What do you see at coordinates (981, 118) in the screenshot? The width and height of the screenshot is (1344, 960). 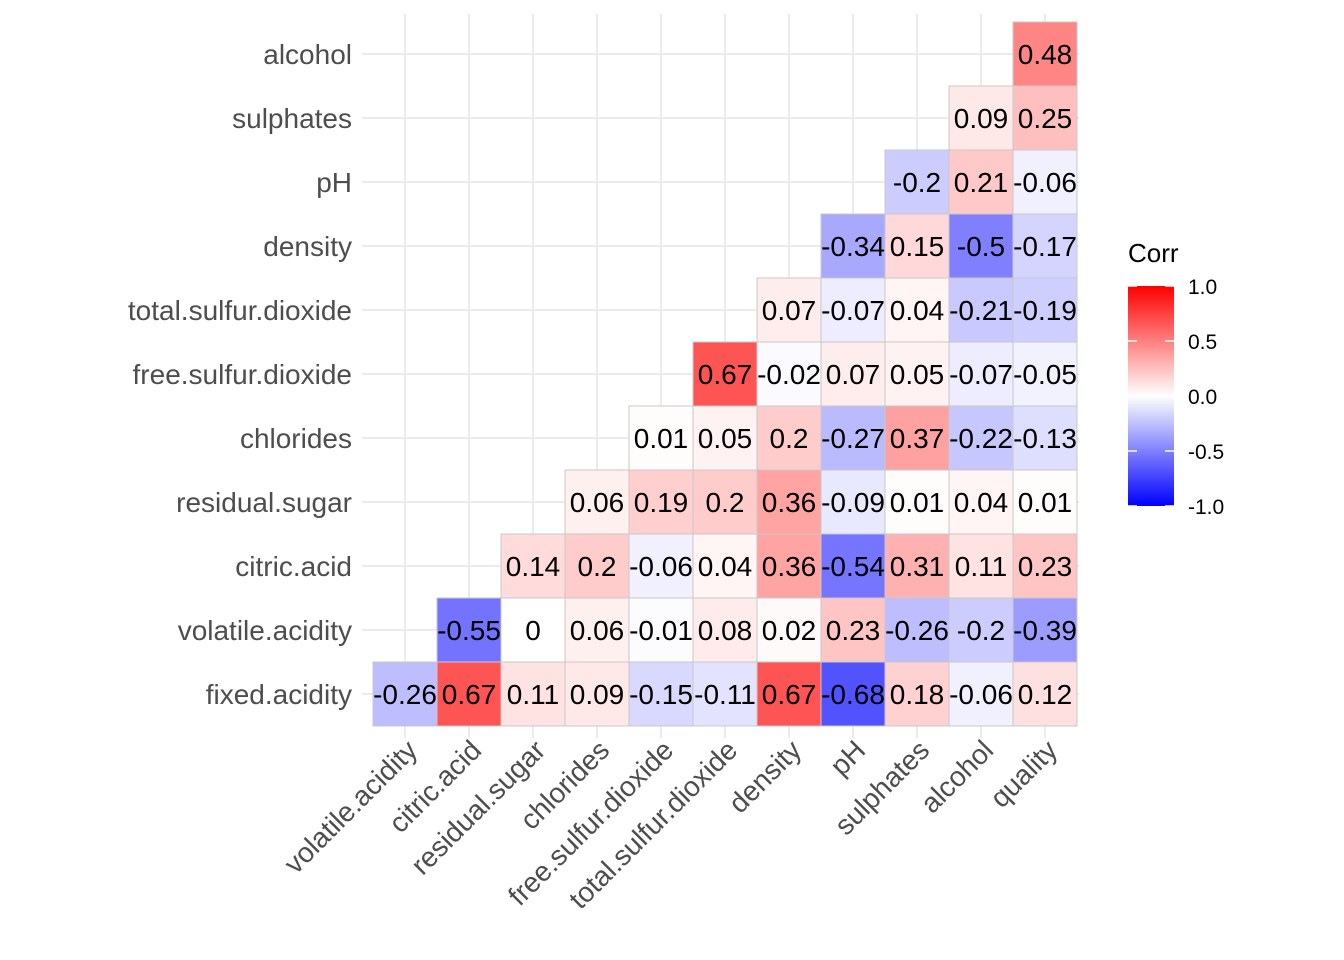 I see `cell-label-sulphates-alcohol: 0.09` at bounding box center [981, 118].